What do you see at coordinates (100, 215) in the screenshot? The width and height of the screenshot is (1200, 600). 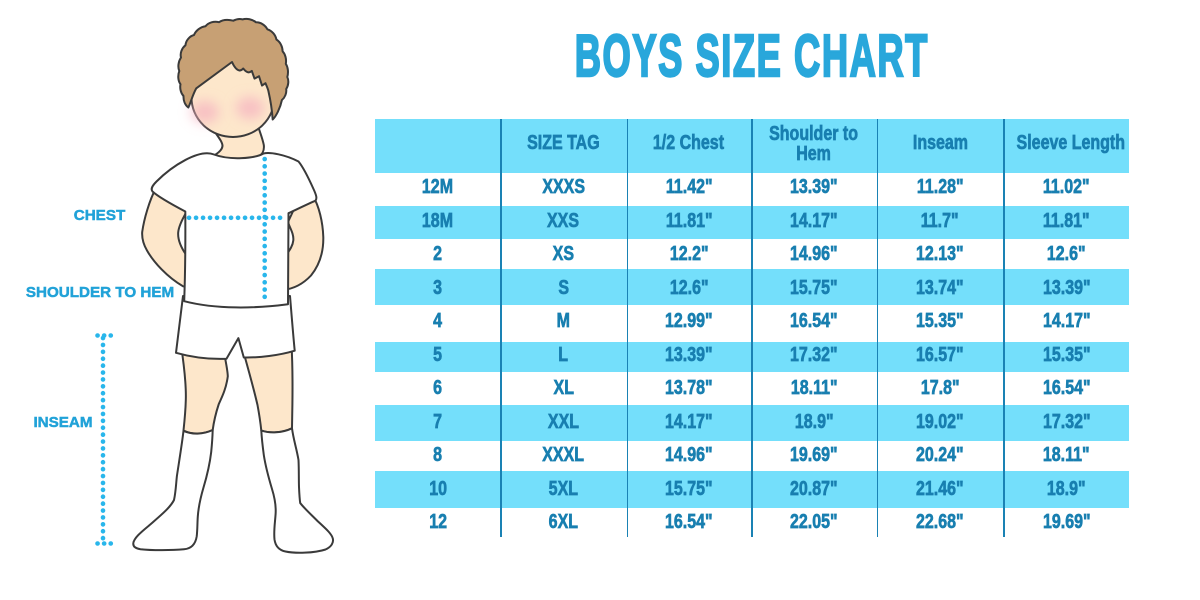 I see `svg-text: CHEST` at bounding box center [100, 215].